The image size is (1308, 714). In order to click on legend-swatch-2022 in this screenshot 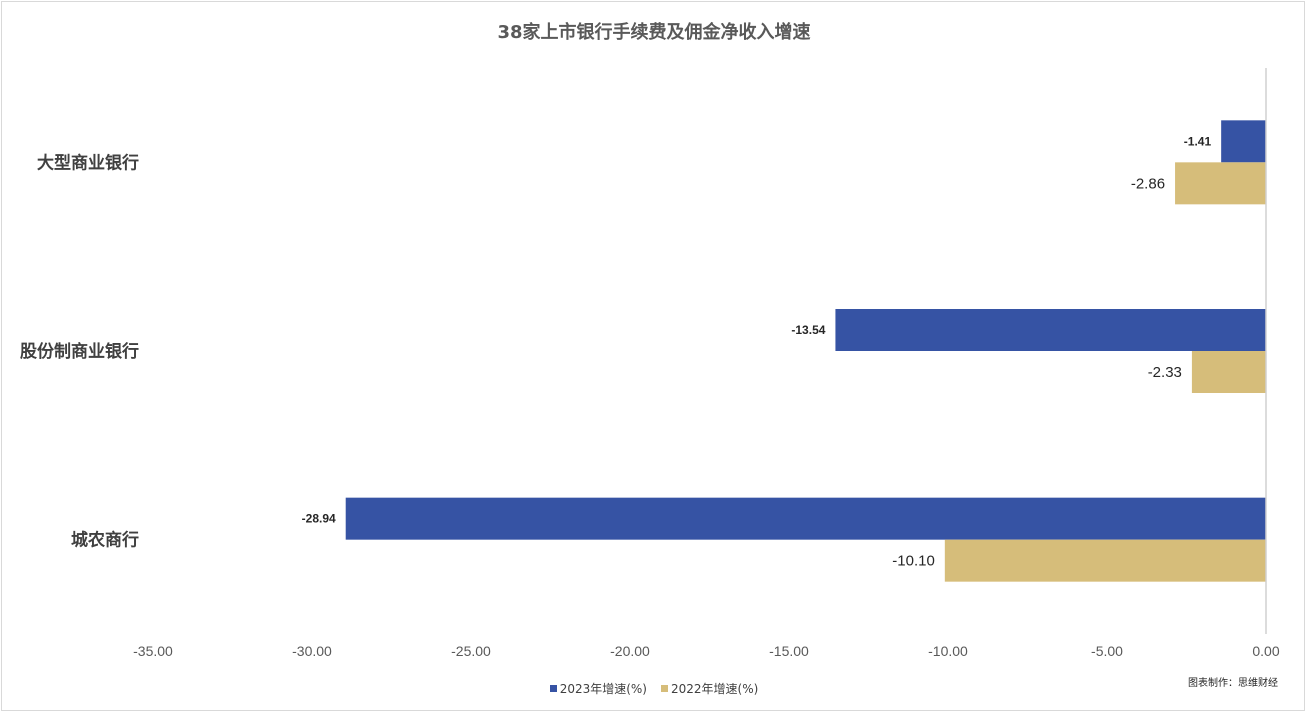, I will do `click(664, 688)`.